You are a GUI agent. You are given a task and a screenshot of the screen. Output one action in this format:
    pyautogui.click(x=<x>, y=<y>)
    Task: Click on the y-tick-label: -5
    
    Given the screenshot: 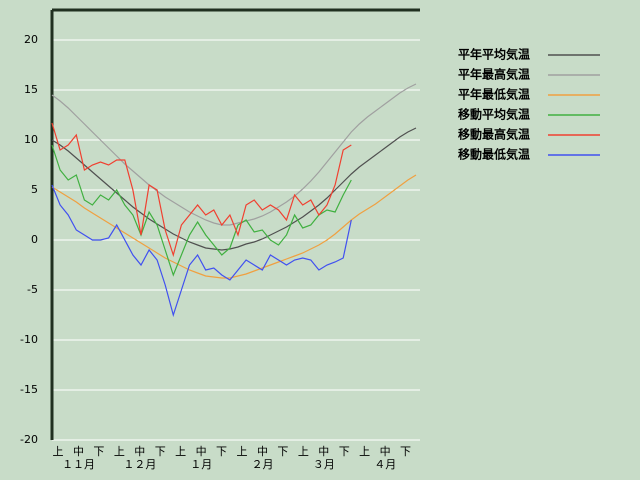 What is the action you would take?
    pyautogui.click(x=32, y=289)
    